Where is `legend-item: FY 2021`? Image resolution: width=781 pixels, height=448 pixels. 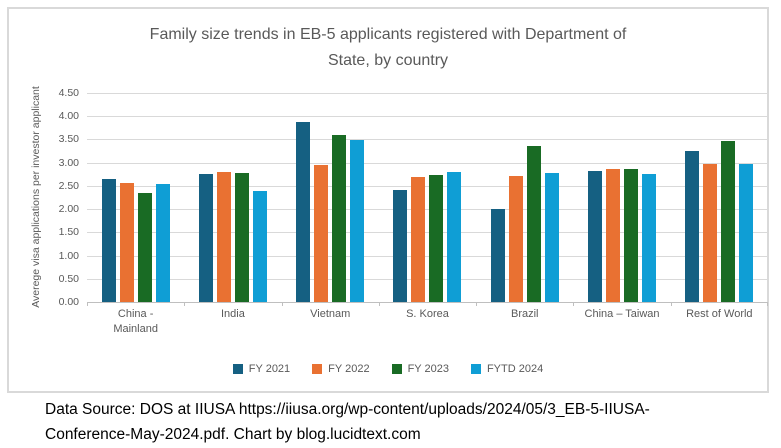 legend-item: FY 2021 is located at coordinates (261, 369).